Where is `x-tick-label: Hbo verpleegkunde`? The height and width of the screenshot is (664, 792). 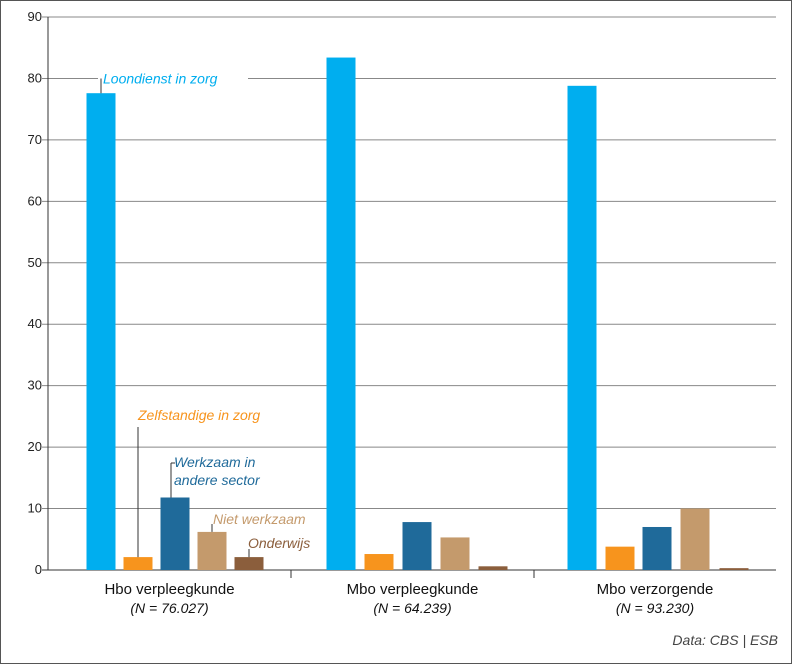
x-tick-label: Hbo verpleegkunde is located at coordinates (169, 589).